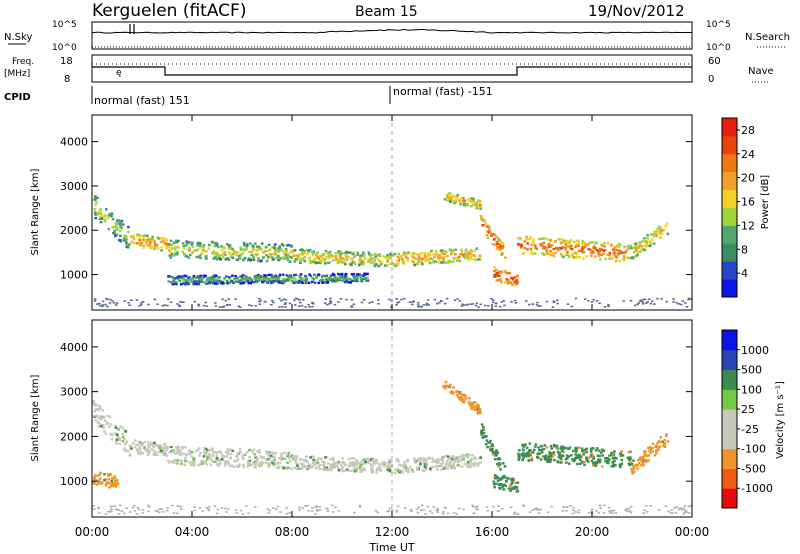 This screenshot has height=554, width=800. I want to click on power-echo-band, so click(112, 222).